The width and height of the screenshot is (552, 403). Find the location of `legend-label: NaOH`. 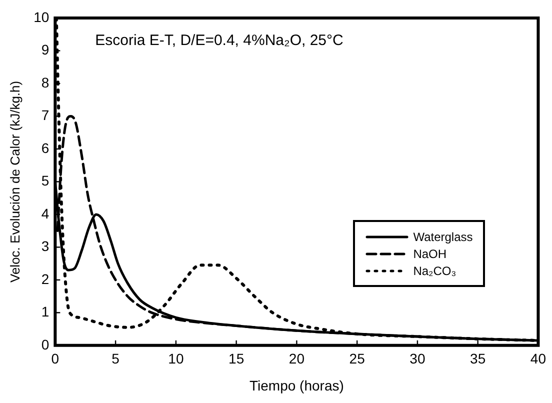

legend-label: NaOH is located at coordinates (430, 253).